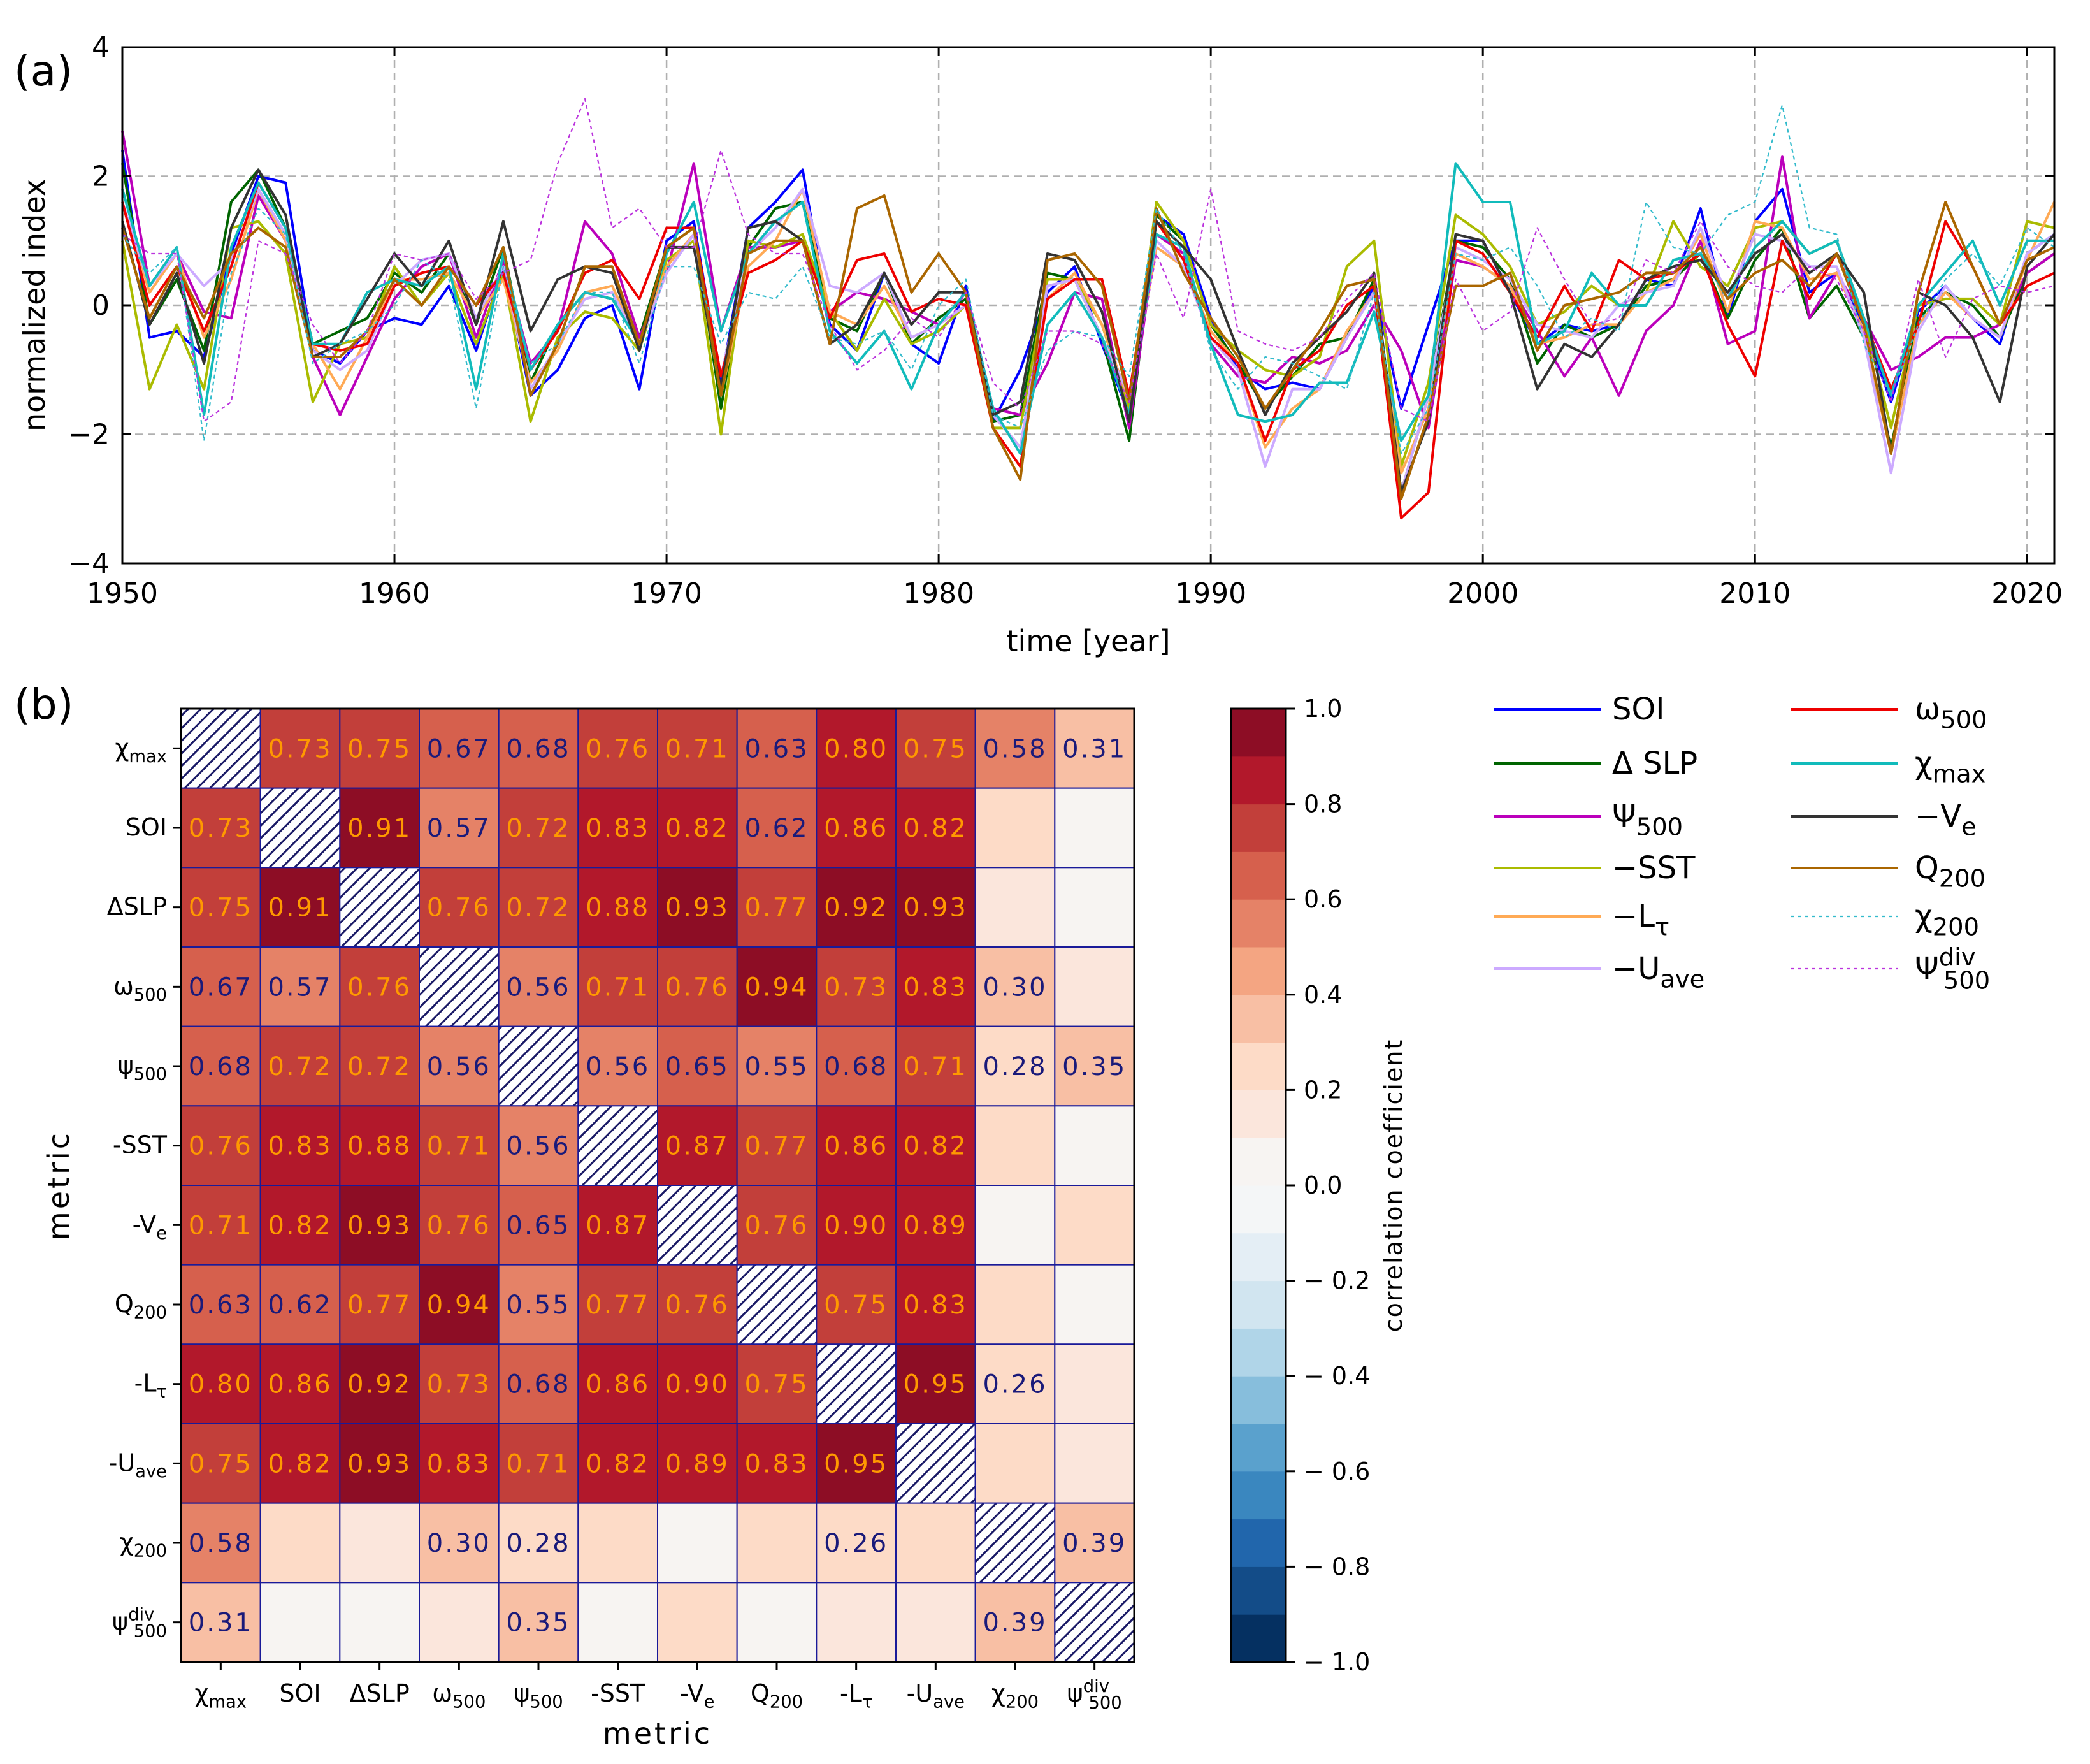 The width and height of the screenshot is (2090, 1764). I want to click on cell-value-label: 0.89, so click(936, 1225).